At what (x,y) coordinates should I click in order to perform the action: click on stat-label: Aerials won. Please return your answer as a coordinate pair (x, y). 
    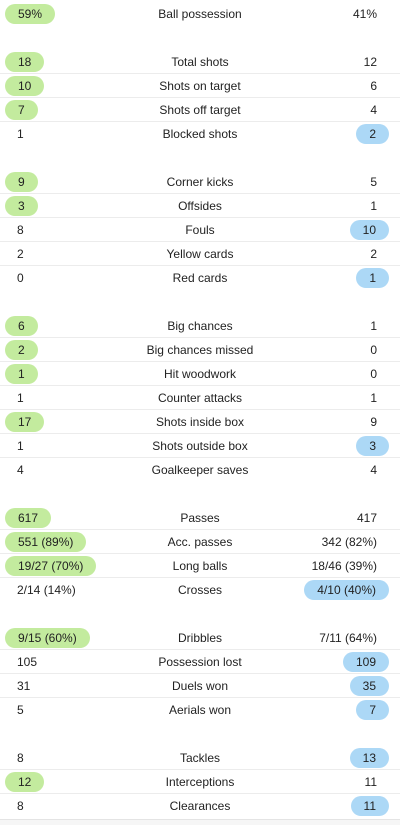
    Looking at the image, I should click on (200, 710).